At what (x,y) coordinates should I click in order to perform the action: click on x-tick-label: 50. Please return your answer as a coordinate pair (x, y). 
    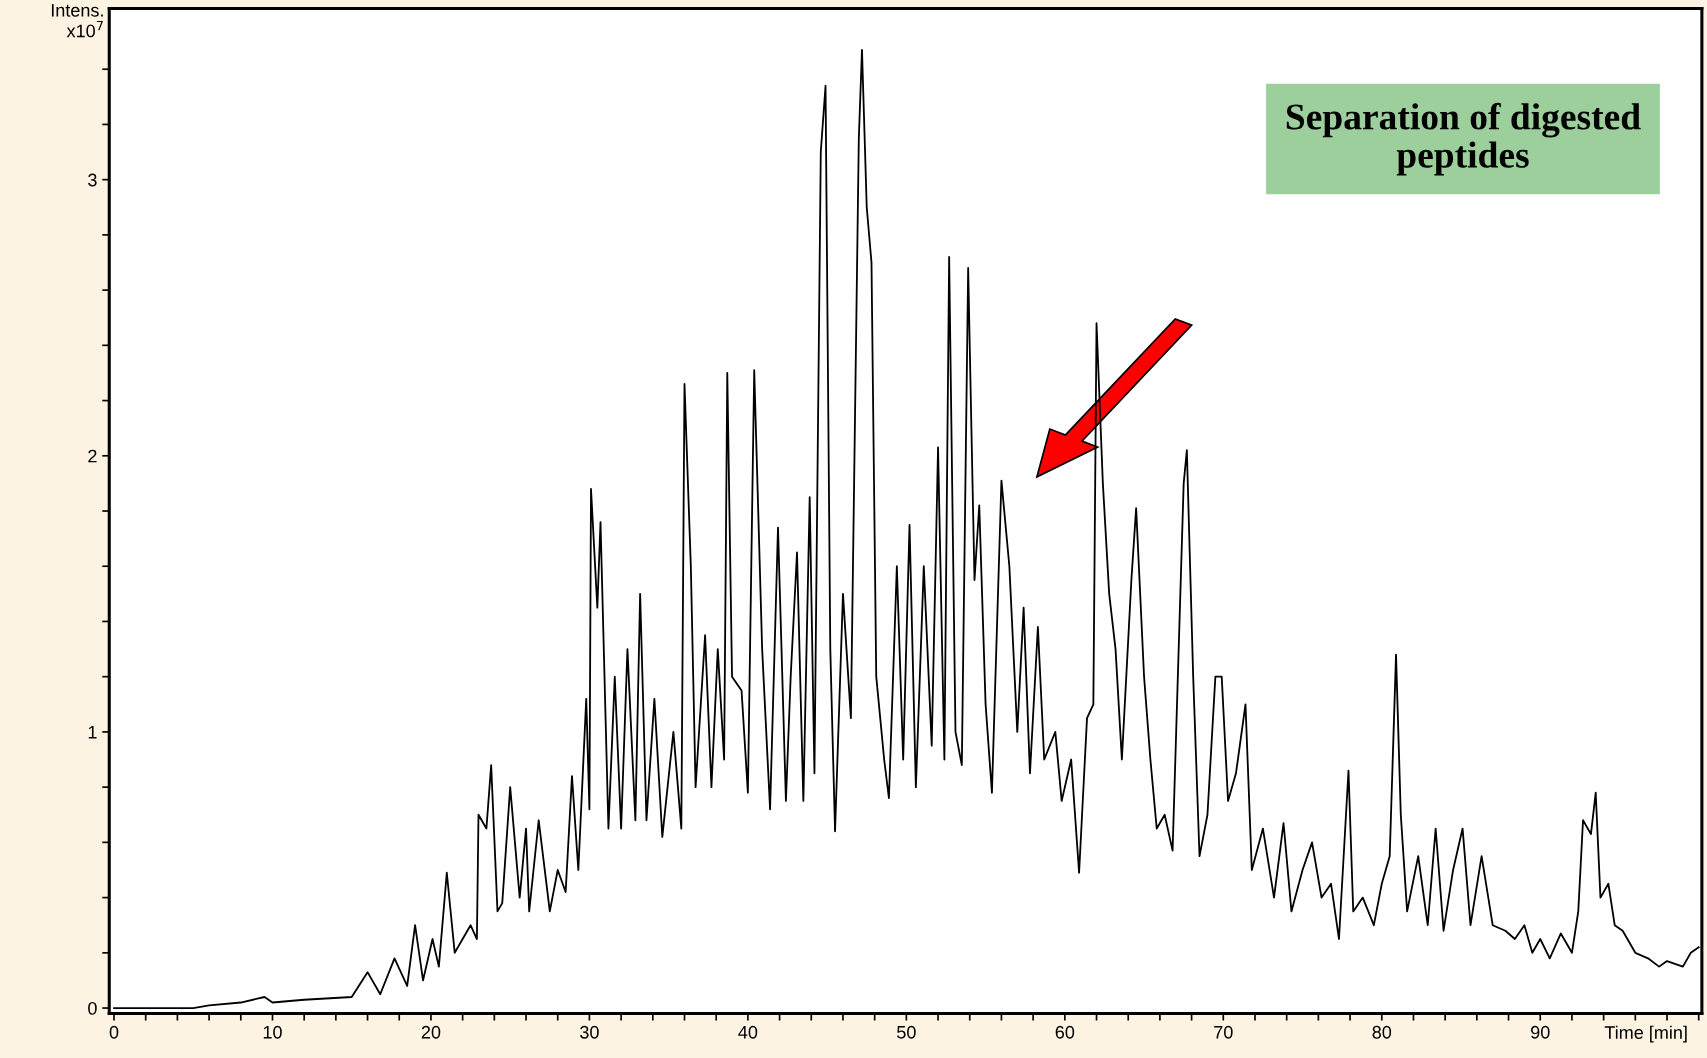
    Looking at the image, I should click on (906, 1032).